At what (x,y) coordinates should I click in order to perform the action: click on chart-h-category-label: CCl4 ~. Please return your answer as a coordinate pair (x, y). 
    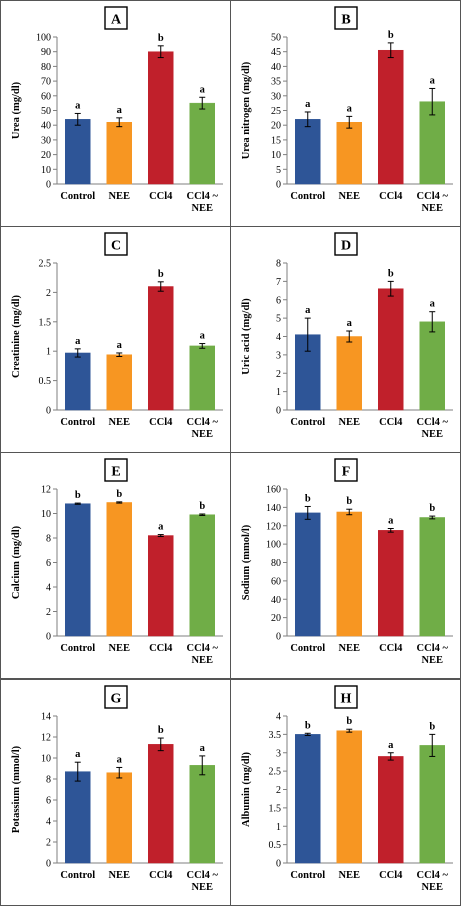
    Looking at the image, I should click on (433, 875).